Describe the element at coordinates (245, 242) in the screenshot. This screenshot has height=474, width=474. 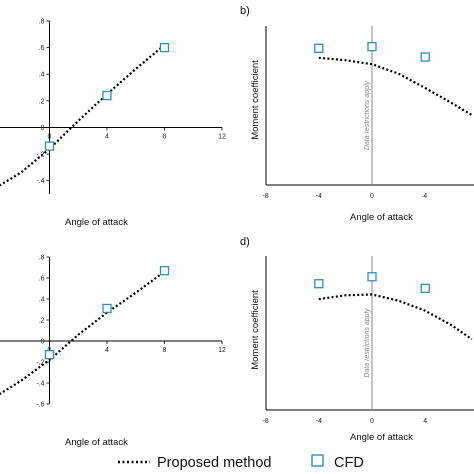
I see `panel-label: d)` at that location.